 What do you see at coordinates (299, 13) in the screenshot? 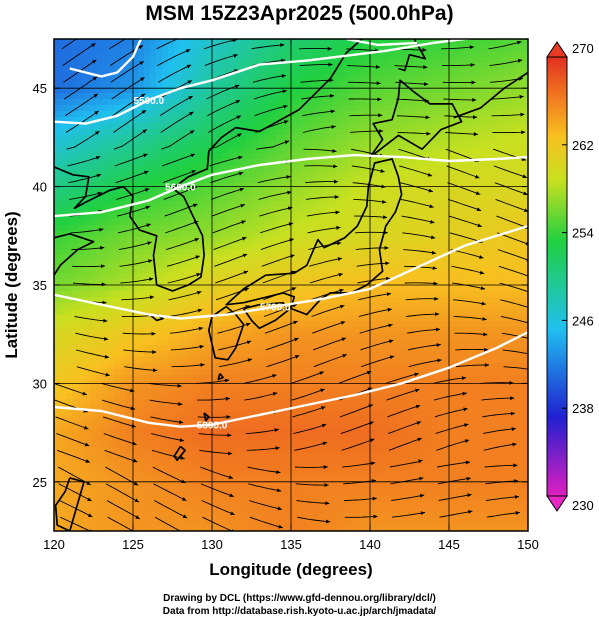
I see `chart-title: MSM 15Z23Apr2025 (500.0hPa)` at bounding box center [299, 13].